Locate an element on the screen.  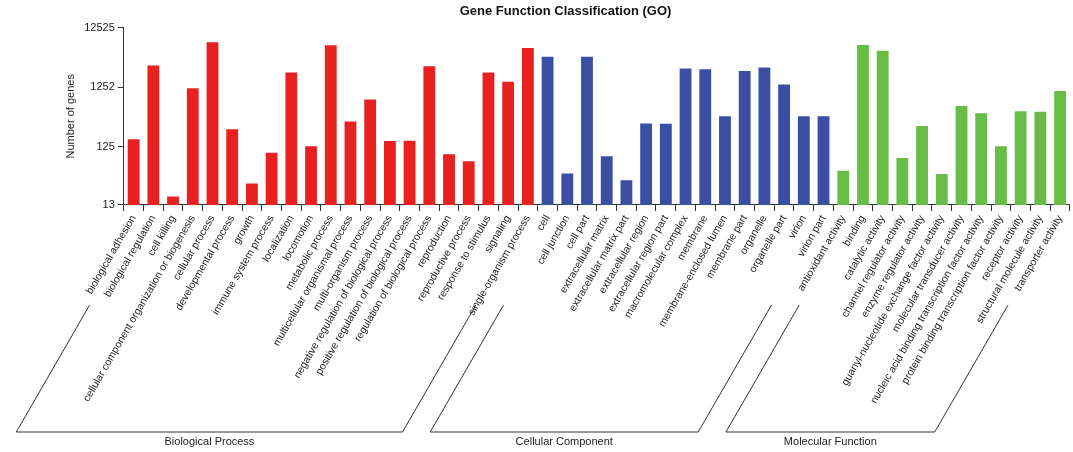
y-tick-label: 13 is located at coordinates (108, 204).